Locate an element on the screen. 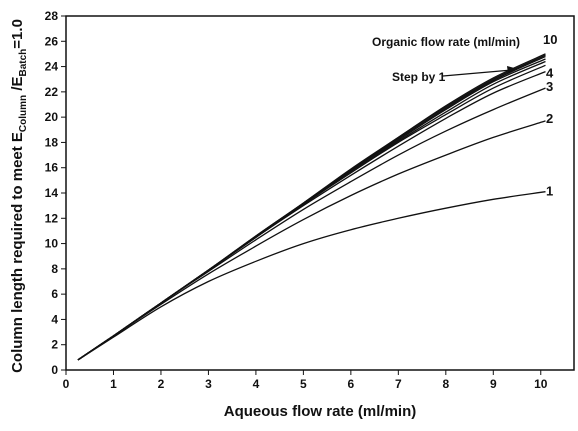 The height and width of the screenshot is (431, 578). y-tick-label: 26 is located at coordinates (52, 41).